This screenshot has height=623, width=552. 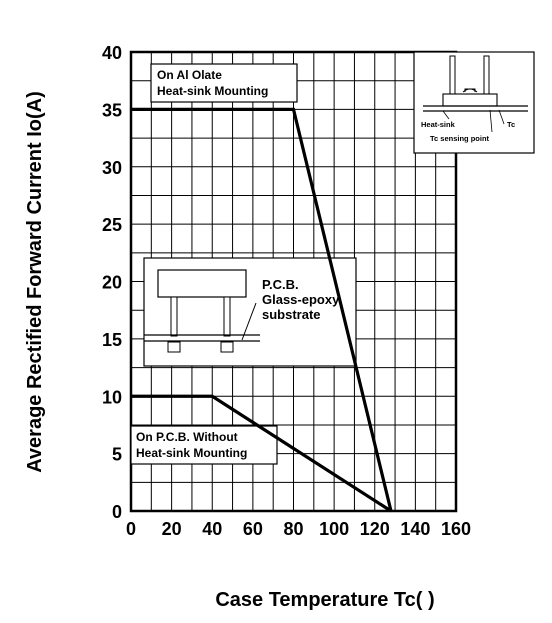 I want to click on x-tick-label: 0, so click(x=131, y=529).